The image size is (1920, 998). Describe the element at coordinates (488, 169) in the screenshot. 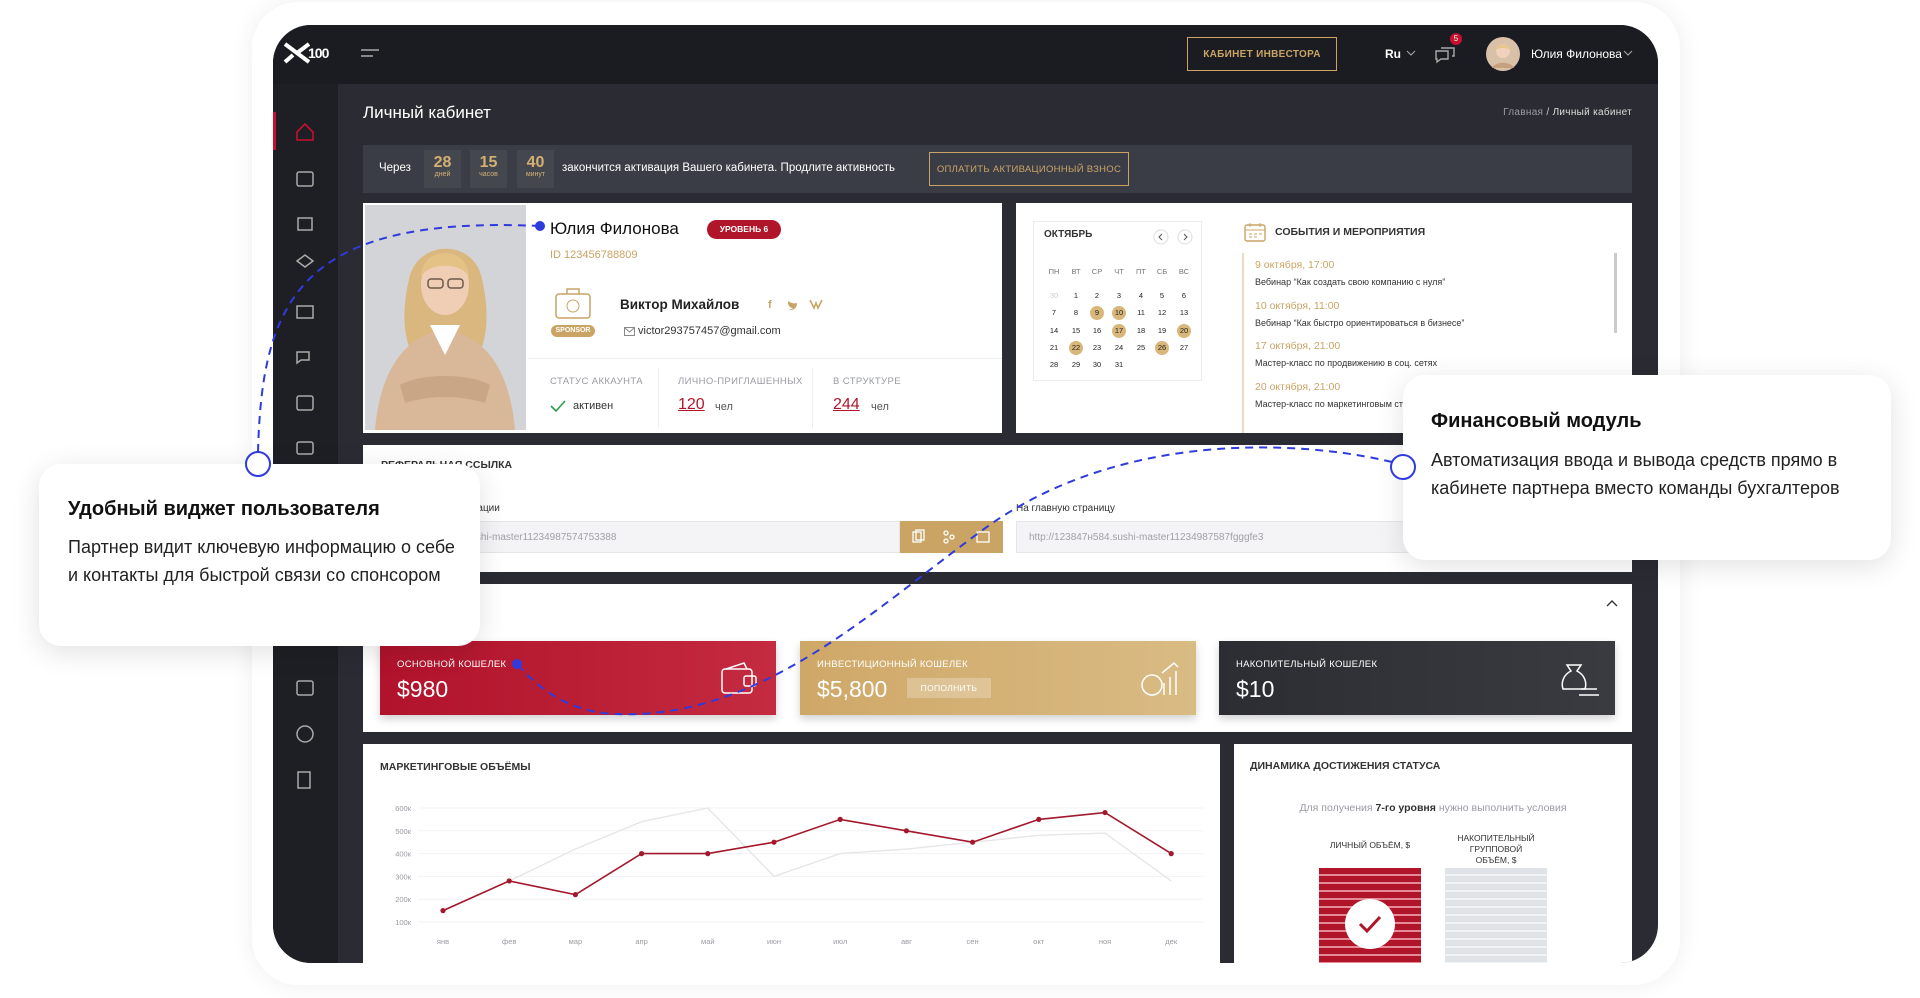

I see `timer-box: 15 часов` at that location.